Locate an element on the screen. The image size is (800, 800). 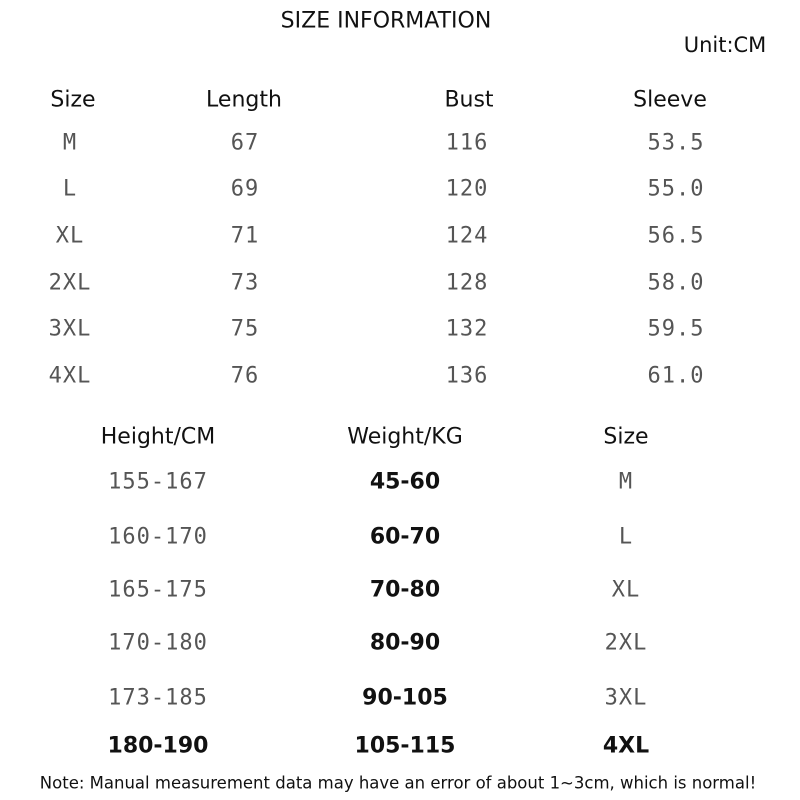
cell: 61.0 is located at coordinates (676, 376).